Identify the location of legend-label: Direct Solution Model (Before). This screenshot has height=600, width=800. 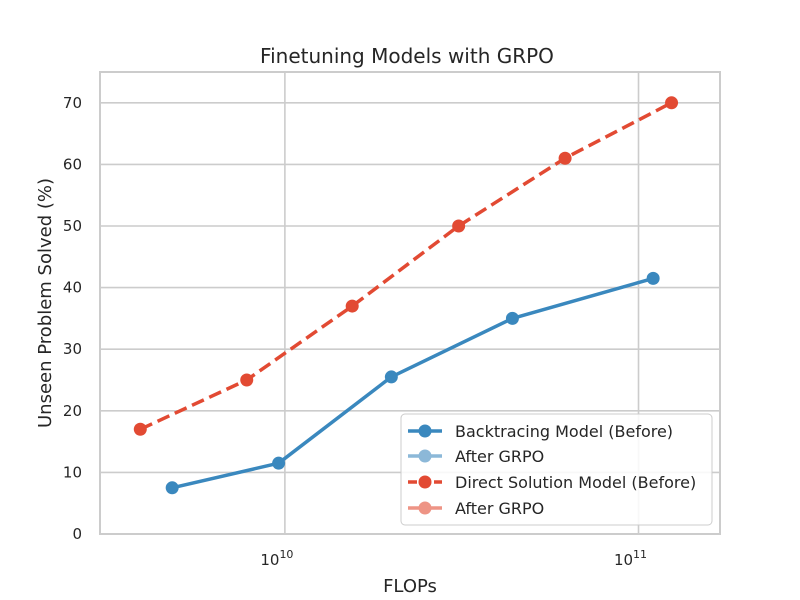
(575, 482).